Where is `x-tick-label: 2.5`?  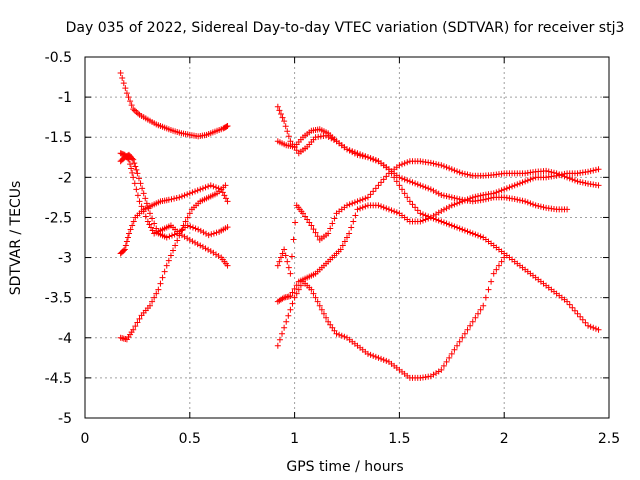
x-tick-label: 2.5 is located at coordinates (609, 439).